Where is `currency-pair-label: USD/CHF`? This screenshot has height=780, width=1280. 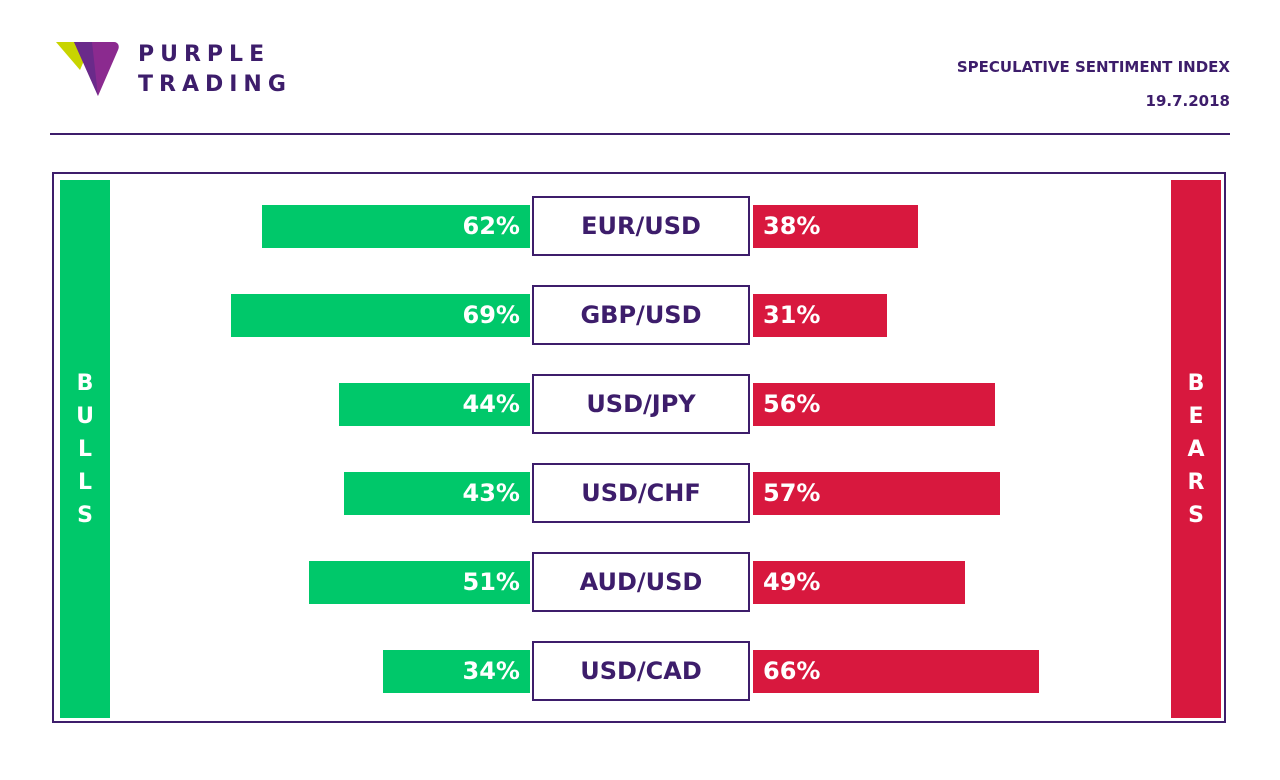
currency-pair-label: USD/CHF is located at coordinates (641, 493).